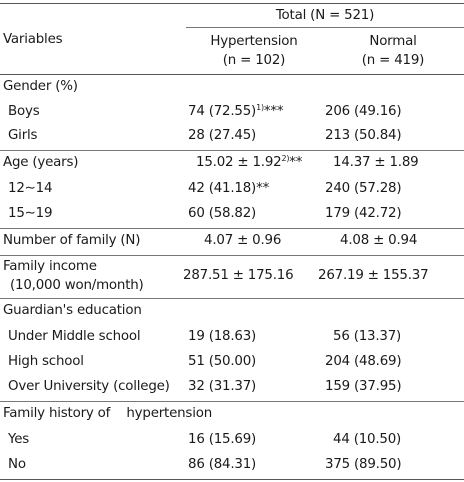  Describe the element at coordinates (89, 386) in the screenshot. I see `edu-university-label: Over University (college)` at that location.